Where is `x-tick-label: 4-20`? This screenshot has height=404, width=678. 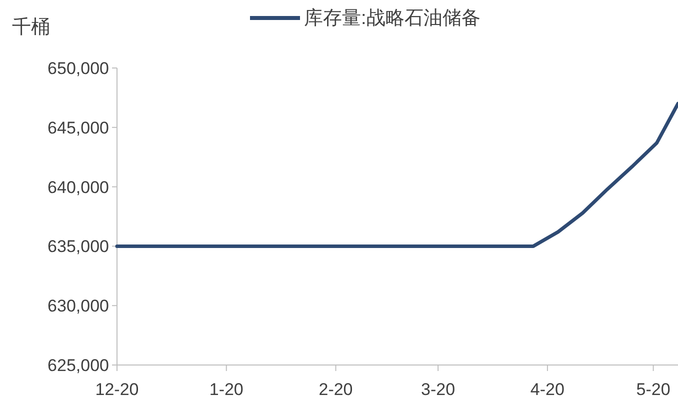
x-tick-label: 4-20 is located at coordinates (547, 389).